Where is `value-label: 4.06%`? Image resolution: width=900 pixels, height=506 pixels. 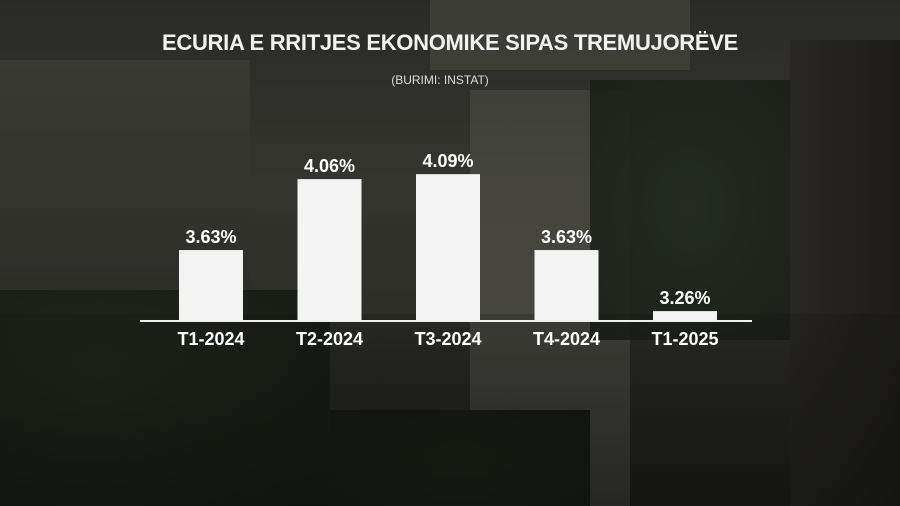 value-label: 4.06% is located at coordinates (329, 166).